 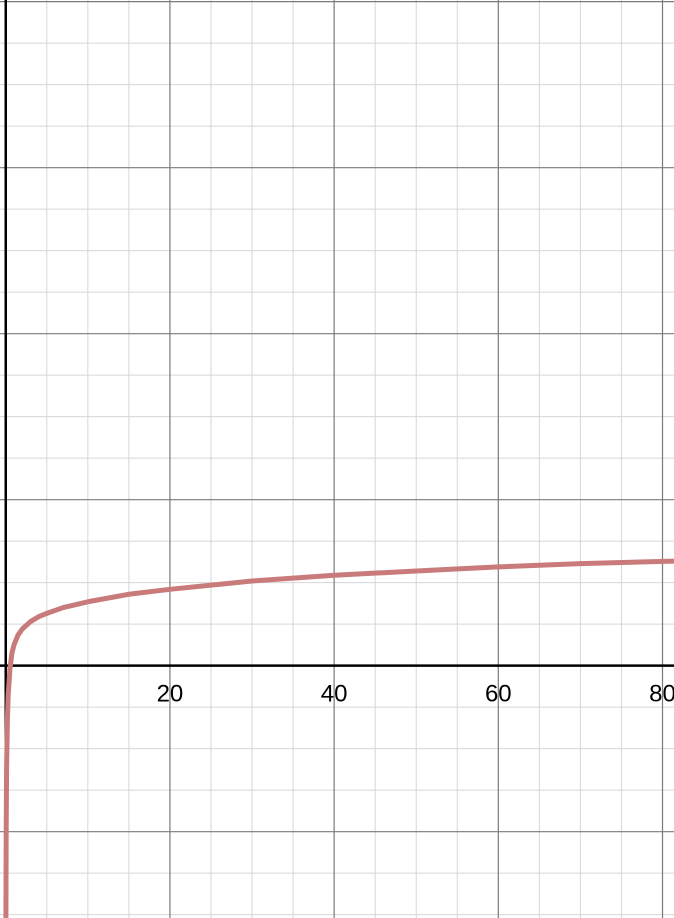 I want to click on x-tick-label-0: 20, so click(x=170, y=694).